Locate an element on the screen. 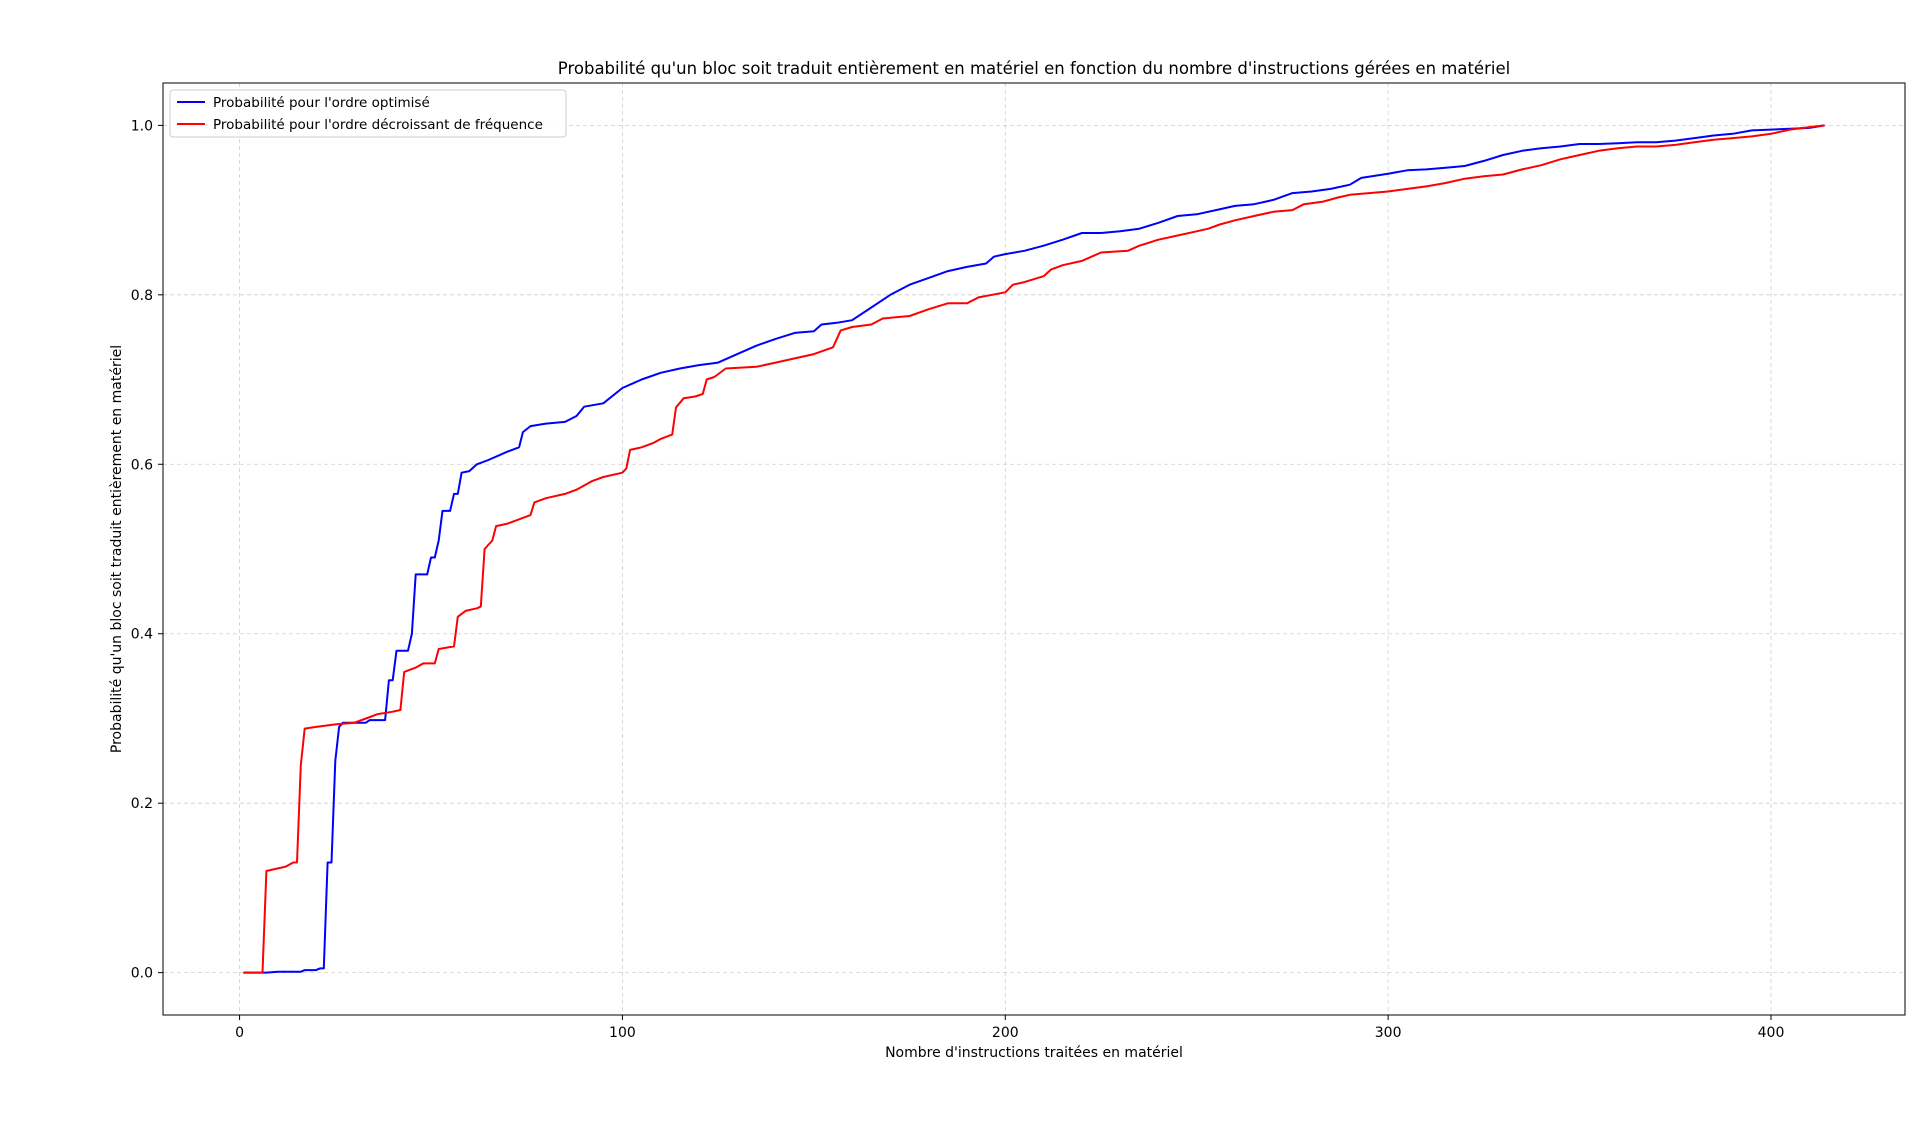 The image size is (1920, 1135). y-tick-label: 0.0 is located at coordinates (142, 974).